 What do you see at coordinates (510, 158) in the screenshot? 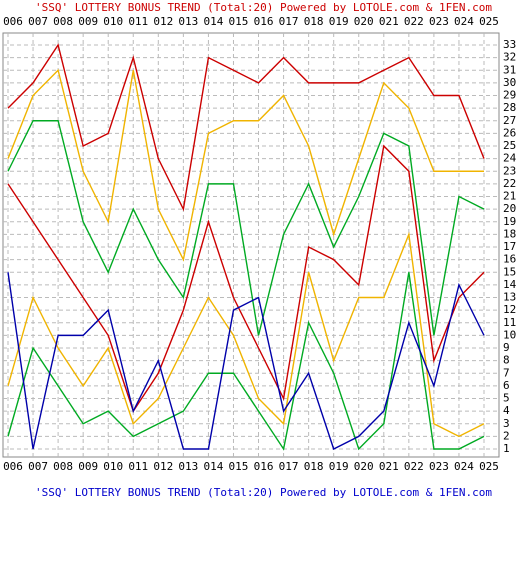
I see `y-tick-label: 24` at bounding box center [510, 158].